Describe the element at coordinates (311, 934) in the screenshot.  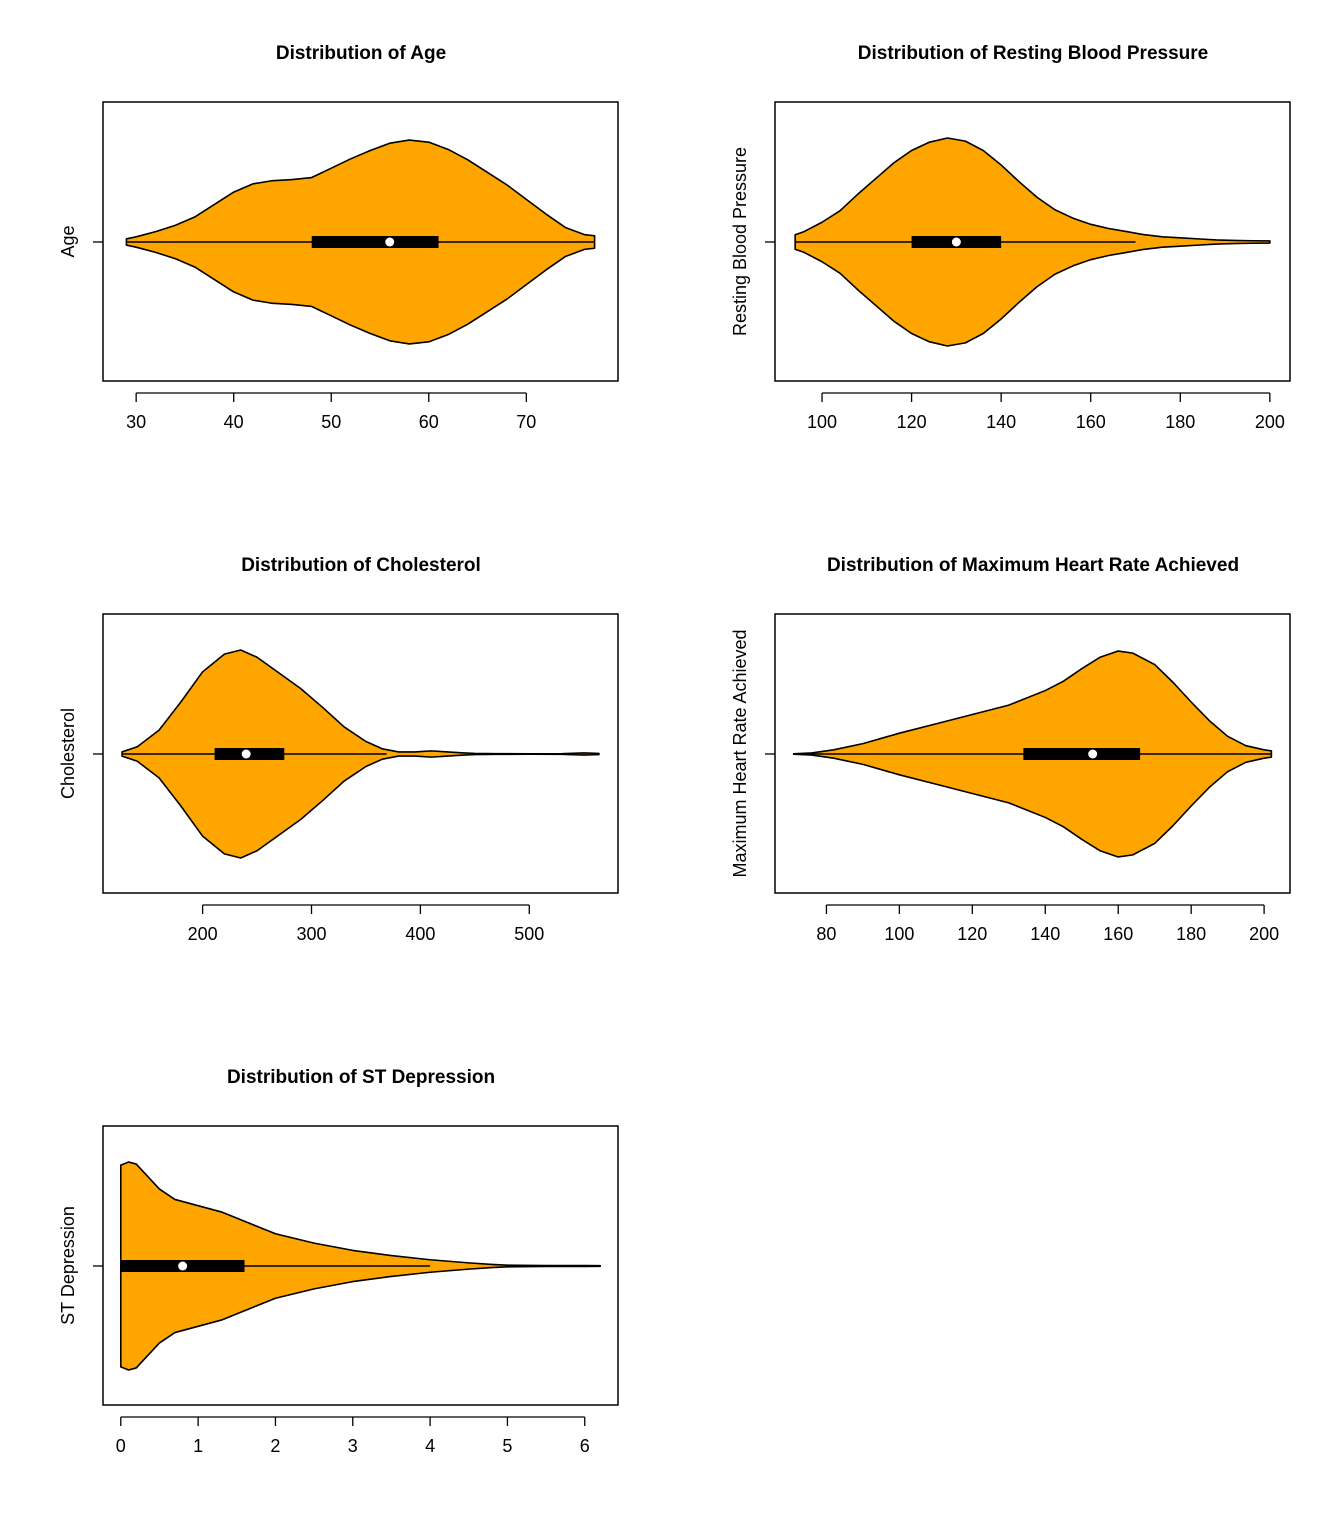
I see `x-tick-label: 300` at that location.